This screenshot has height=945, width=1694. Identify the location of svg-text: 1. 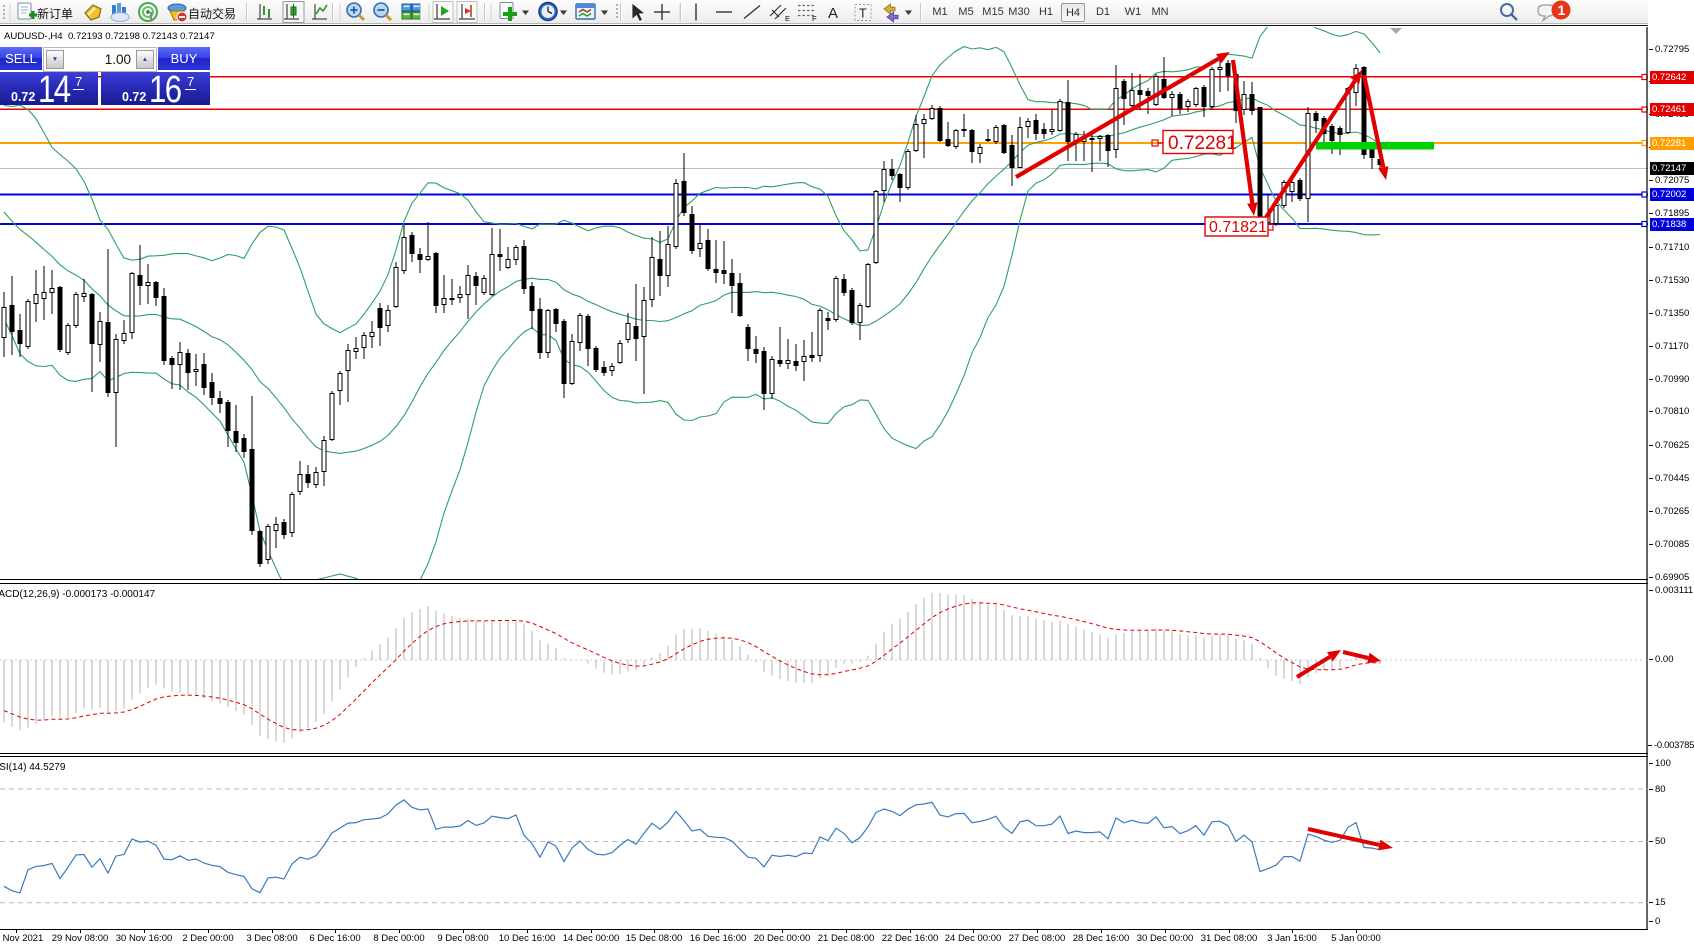
(1562, 10).